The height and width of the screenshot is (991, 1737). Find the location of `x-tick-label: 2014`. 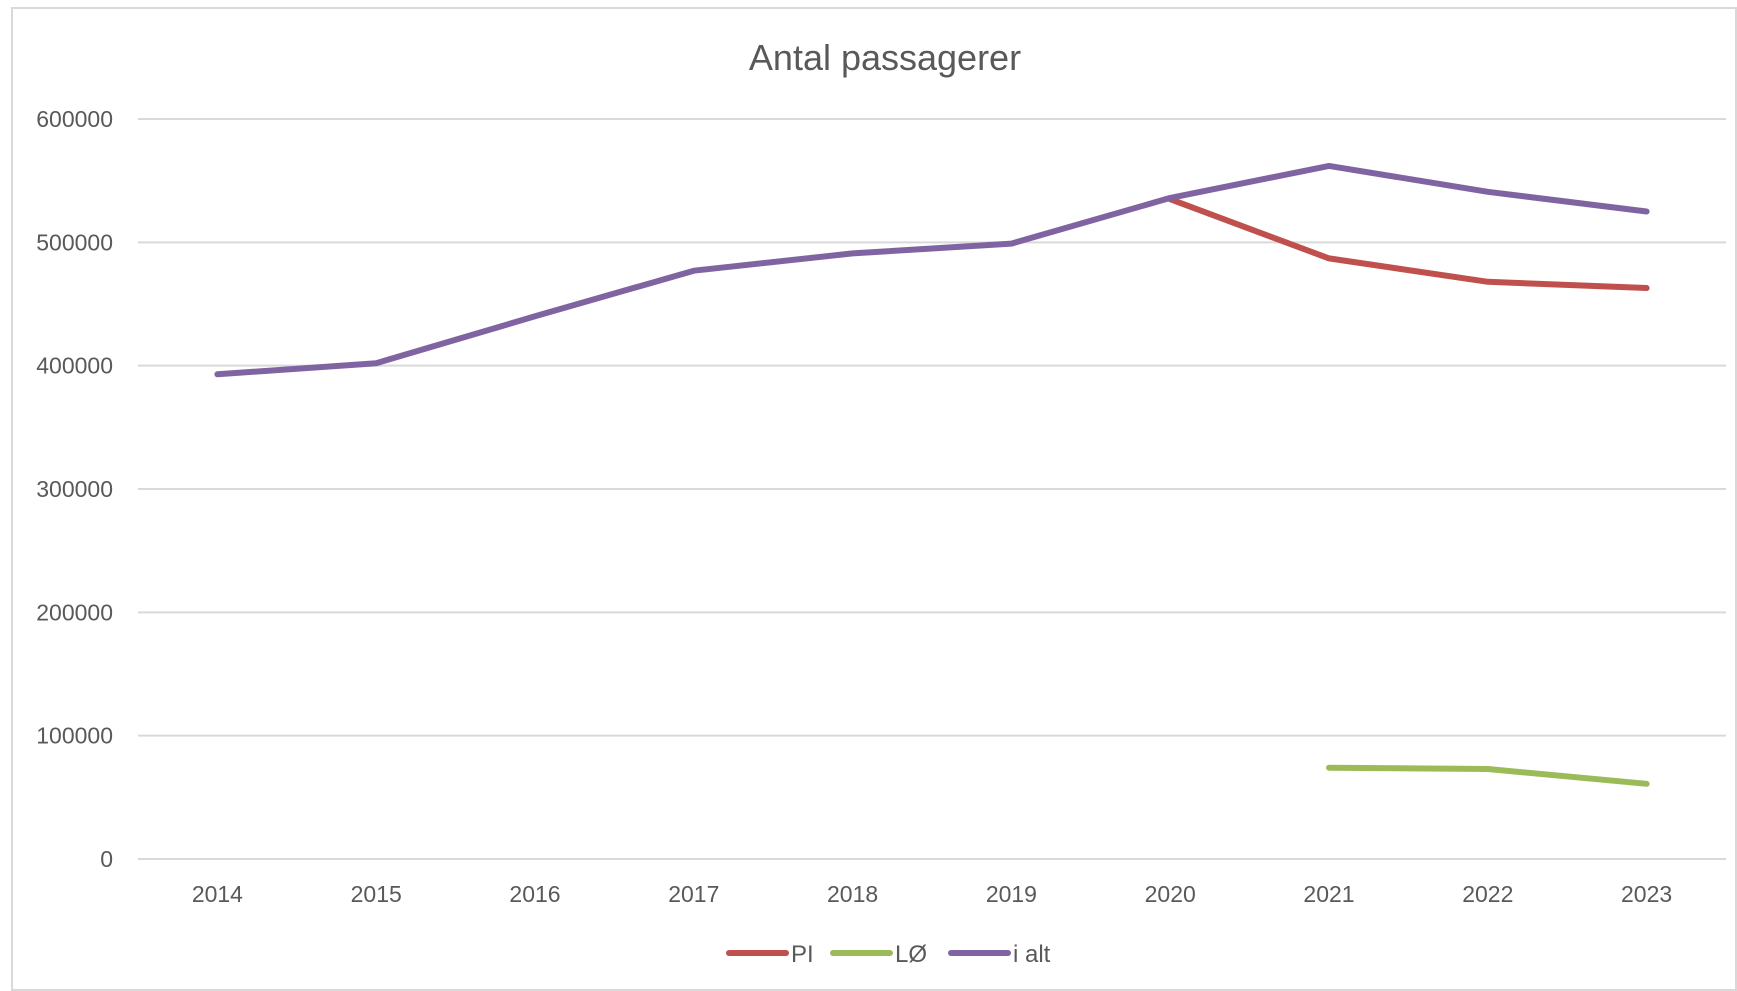

x-tick-label: 2014 is located at coordinates (217, 894).